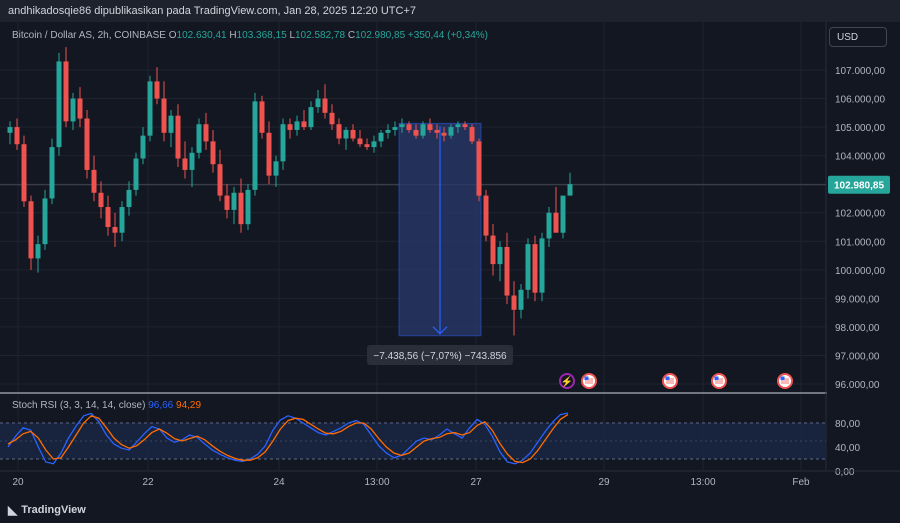 Image resolution: width=900 pixels, height=523 pixels. I want to click on open-label: O, so click(172, 35).